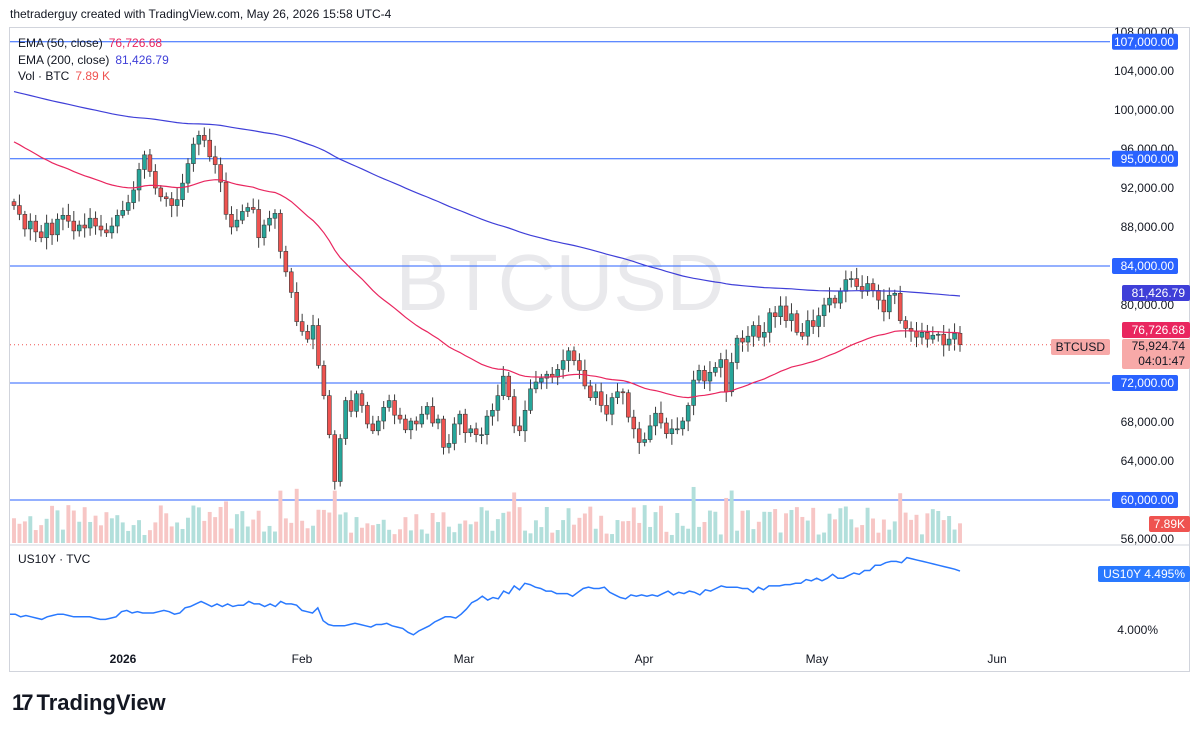 The width and height of the screenshot is (1200, 733). What do you see at coordinates (485, 596) in the screenshot?
I see `us10y-line` at bounding box center [485, 596].